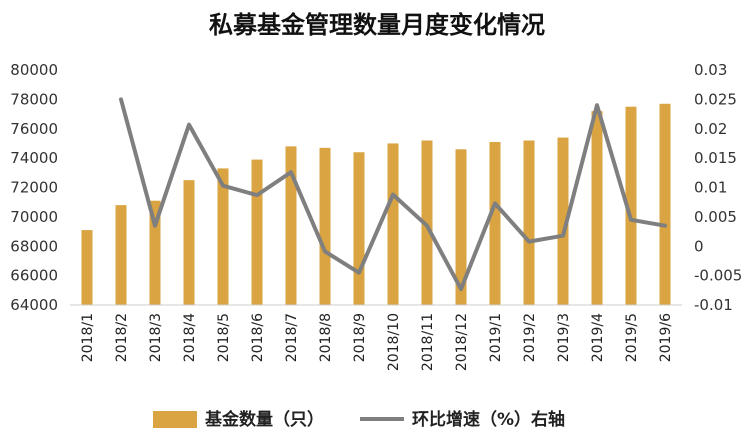 This screenshot has height=443, width=754. What do you see at coordinates (34, 217) in the screenshot?
I see `left-axis-tick-label: 70000` at bounding box center [34, 217].